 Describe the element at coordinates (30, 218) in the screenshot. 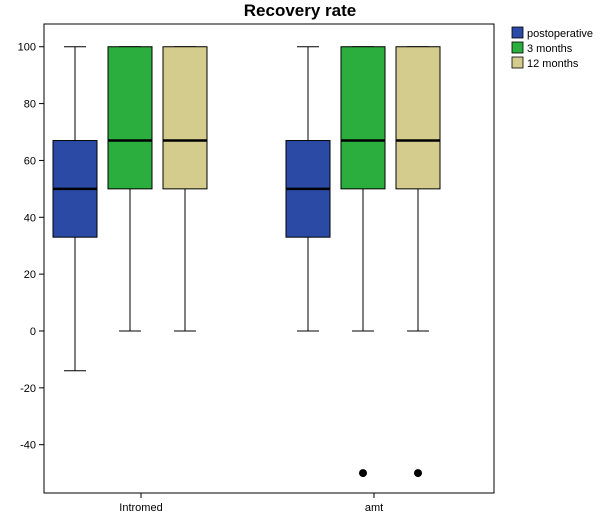

I see `y-tick-label: 40` at that location.